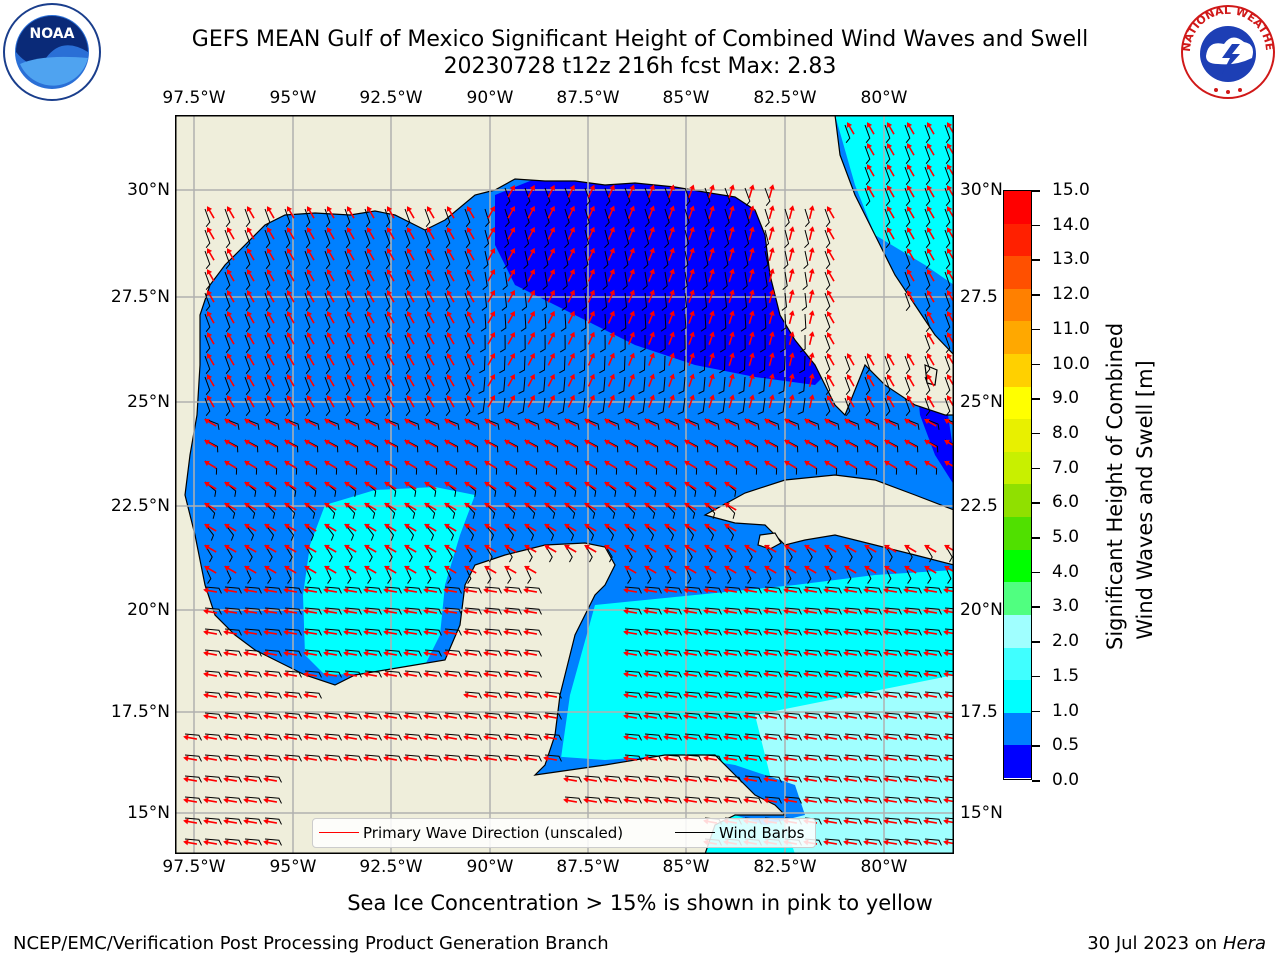 Image resolution: width=1280 pixels, height=960 pixels. What do you see at coordinates (769, 541) in the screenshot?
I see `land-isle-of-youth` at bounding box center [769, 541].